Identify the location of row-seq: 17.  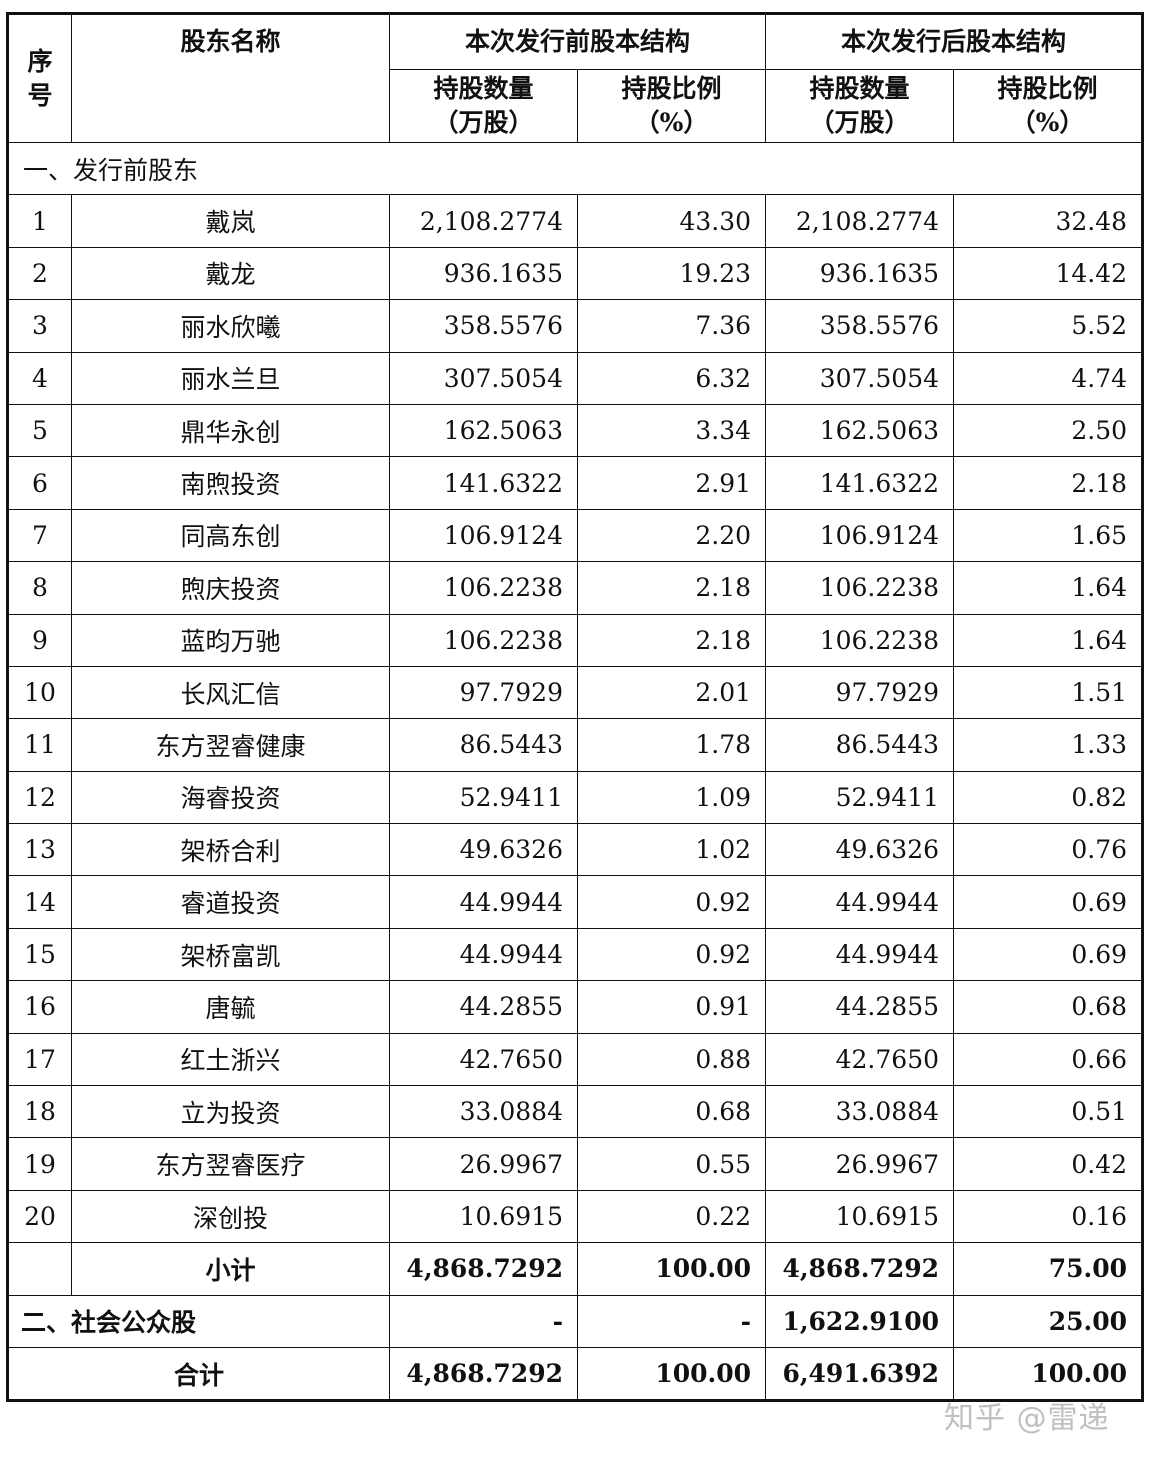
(39, 1059).